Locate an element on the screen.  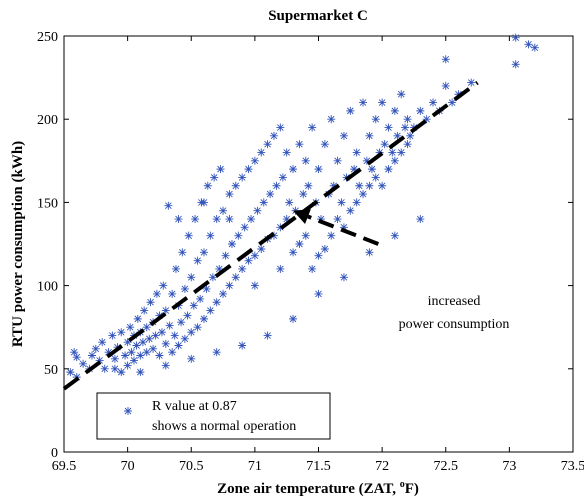
x-tick-label: 69.5 is located at coordinates (64, 466).